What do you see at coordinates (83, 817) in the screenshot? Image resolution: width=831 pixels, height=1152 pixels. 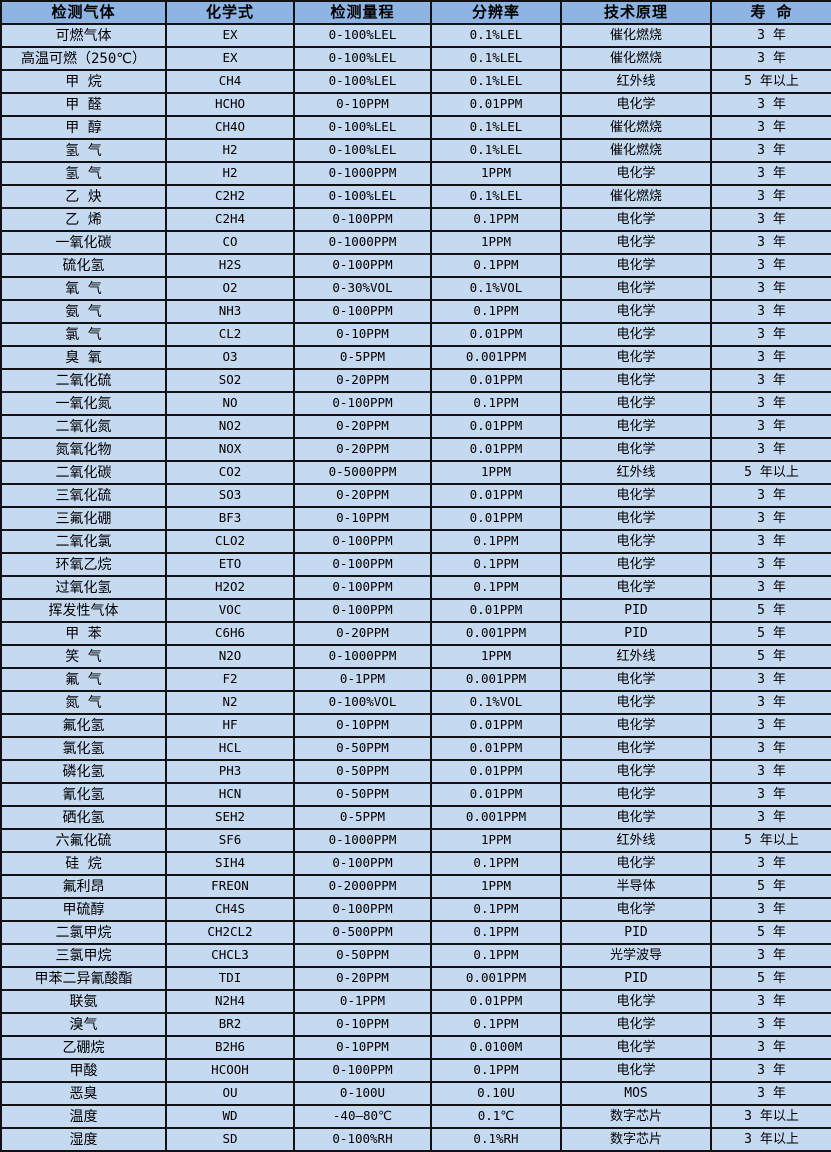 I see `cell-gas-name: 硒化氢` at bounding box center [83, 817].